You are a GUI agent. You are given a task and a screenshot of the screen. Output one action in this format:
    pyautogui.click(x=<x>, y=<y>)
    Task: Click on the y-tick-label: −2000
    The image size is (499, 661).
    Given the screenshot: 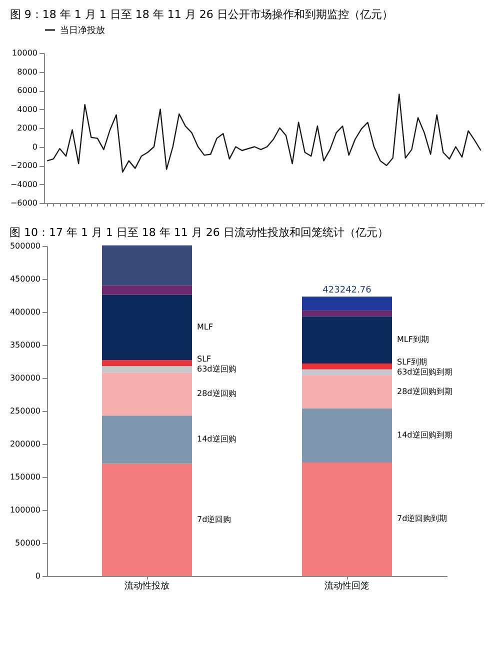 What is the action you would take?
    pyautogui.click(x=24, y=165)
    